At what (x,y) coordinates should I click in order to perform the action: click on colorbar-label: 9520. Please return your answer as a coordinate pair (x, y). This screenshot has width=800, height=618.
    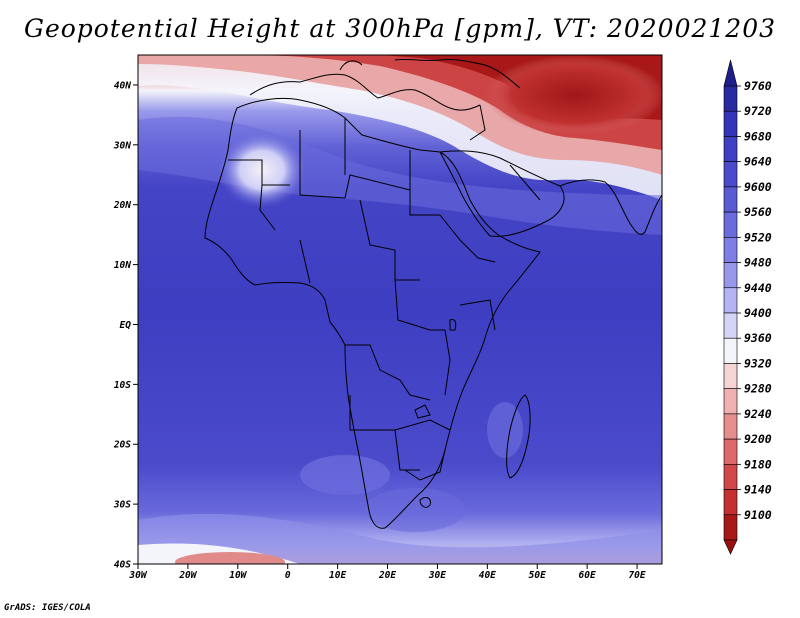
    Looking at the image, I should click on (758, 237).